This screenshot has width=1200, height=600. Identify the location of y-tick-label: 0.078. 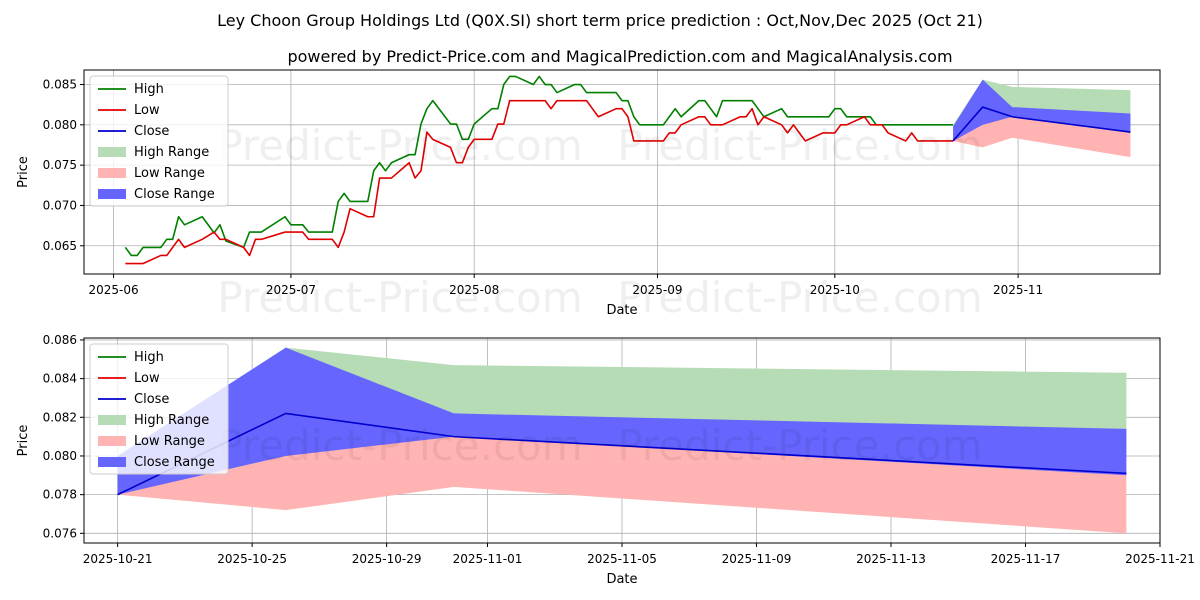
(60, 495).